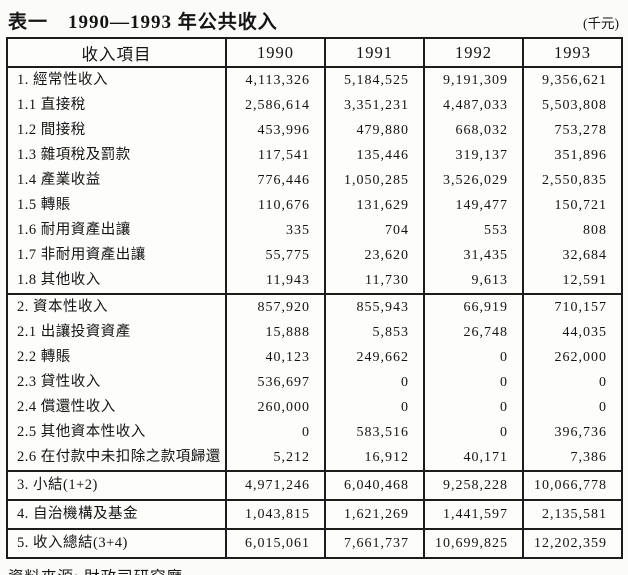 This screenshot has width=628, height=575. Describe the element at coordinates (473, 80) in the screenshot. I see `cell-value: 9,191,309` at that location.